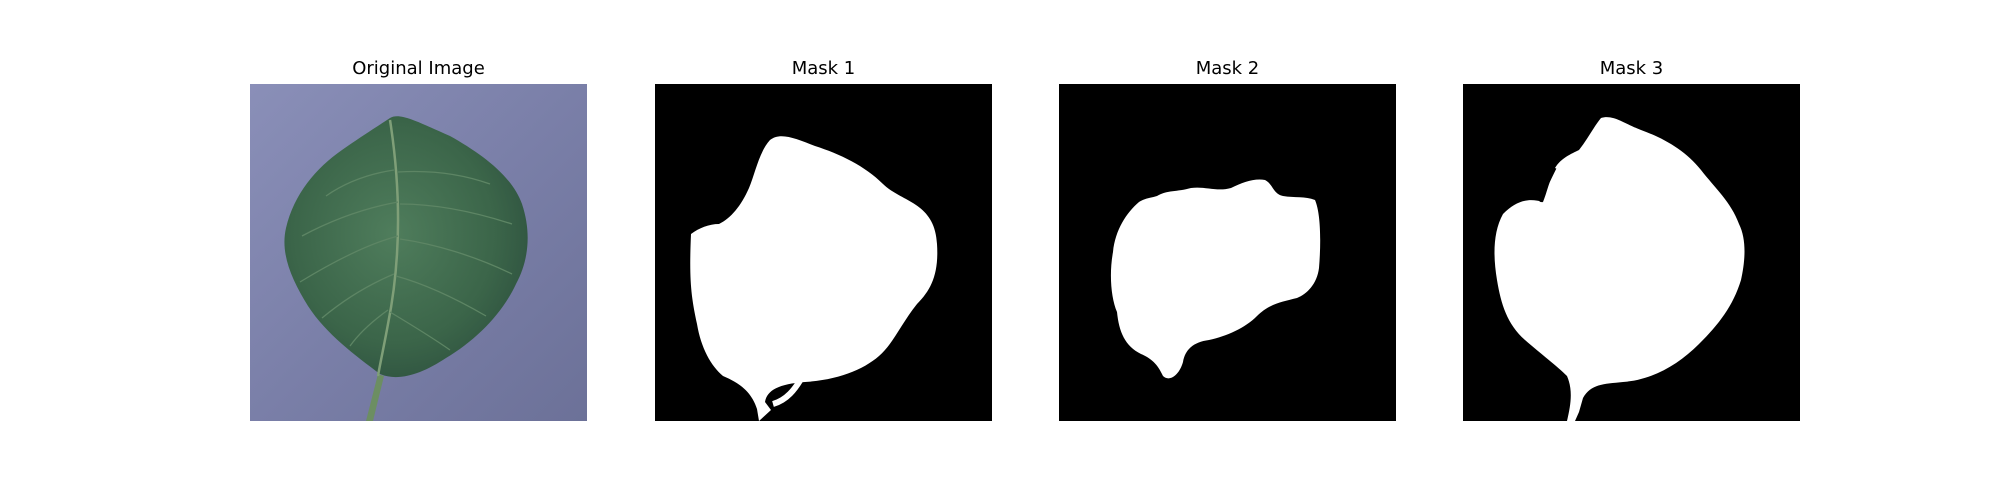  I want to click on original-image-title: Original Image, so click(418, 68).